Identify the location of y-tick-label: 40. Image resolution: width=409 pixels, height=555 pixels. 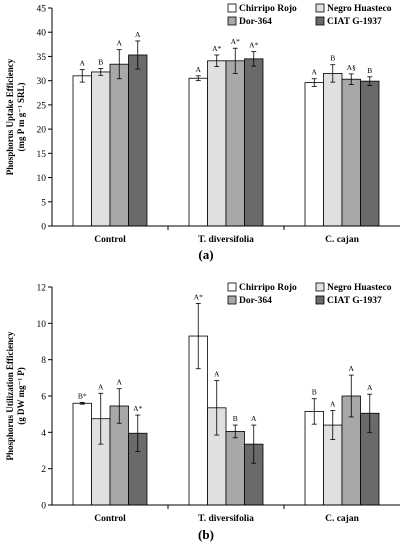
(42, 34).